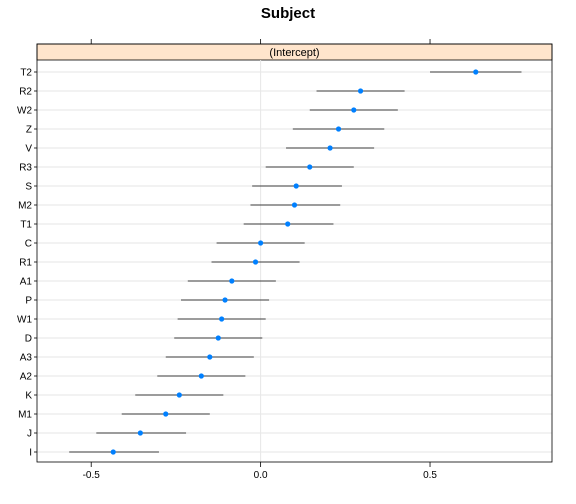 The height and width of the screenshot is (504, 576). I want to click on y-tick-label-S: S, so click(28, 187).